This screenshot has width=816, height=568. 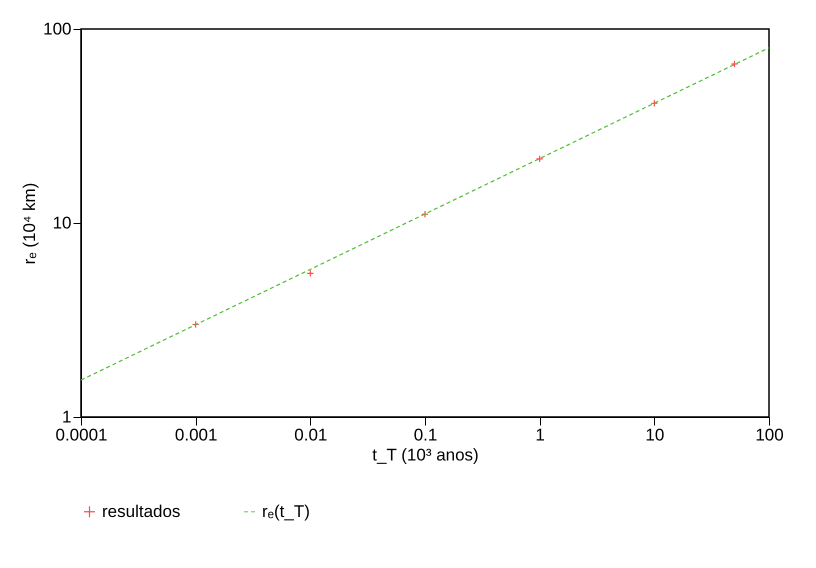 I want to click on x-tick-label: 0.001, so click(x=196, y=435).